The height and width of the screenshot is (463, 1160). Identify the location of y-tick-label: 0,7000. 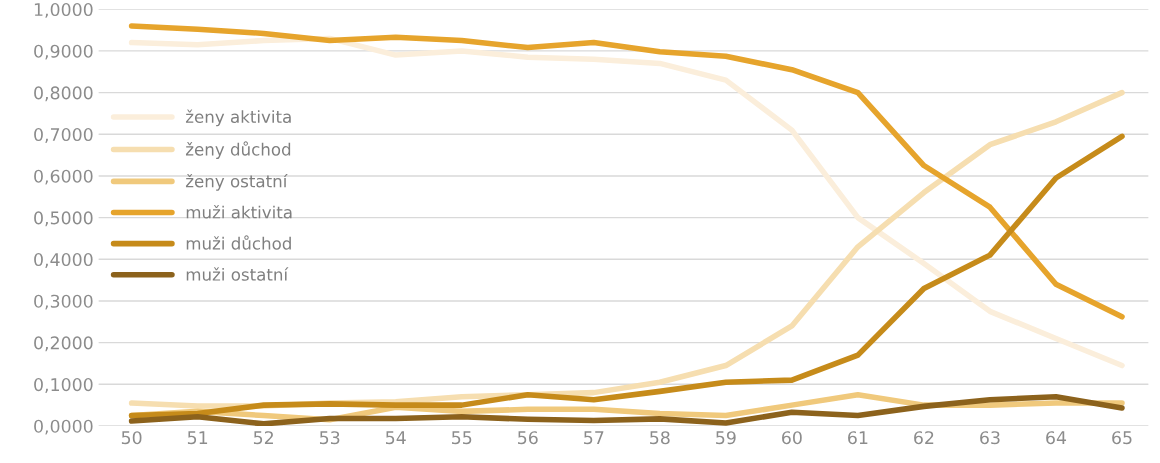
(63, 135).